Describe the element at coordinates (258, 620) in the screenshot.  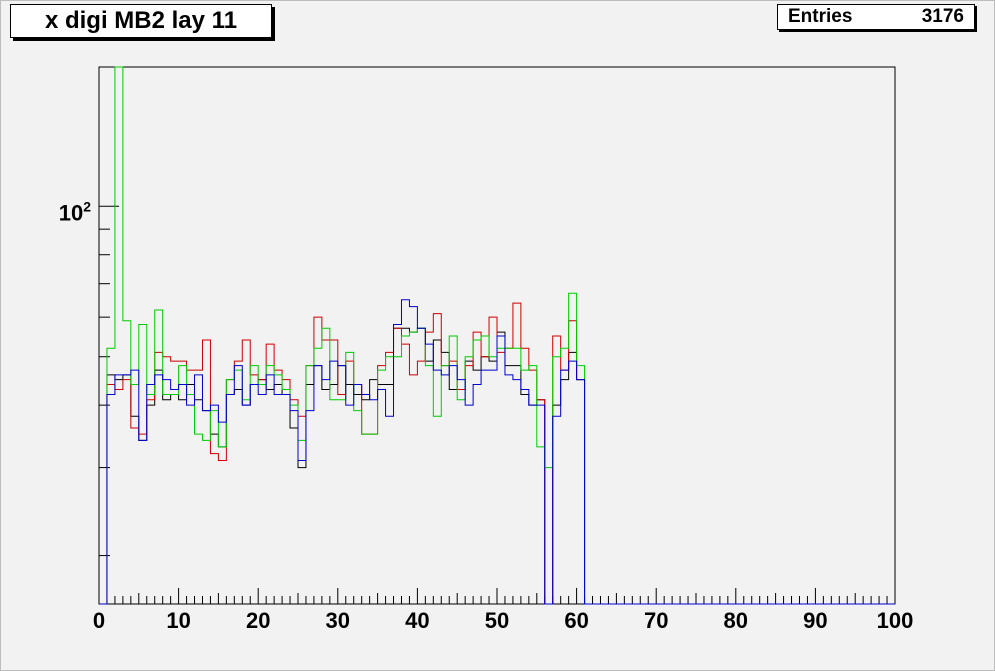
I see `x-tick-label-20: 20` at that location.